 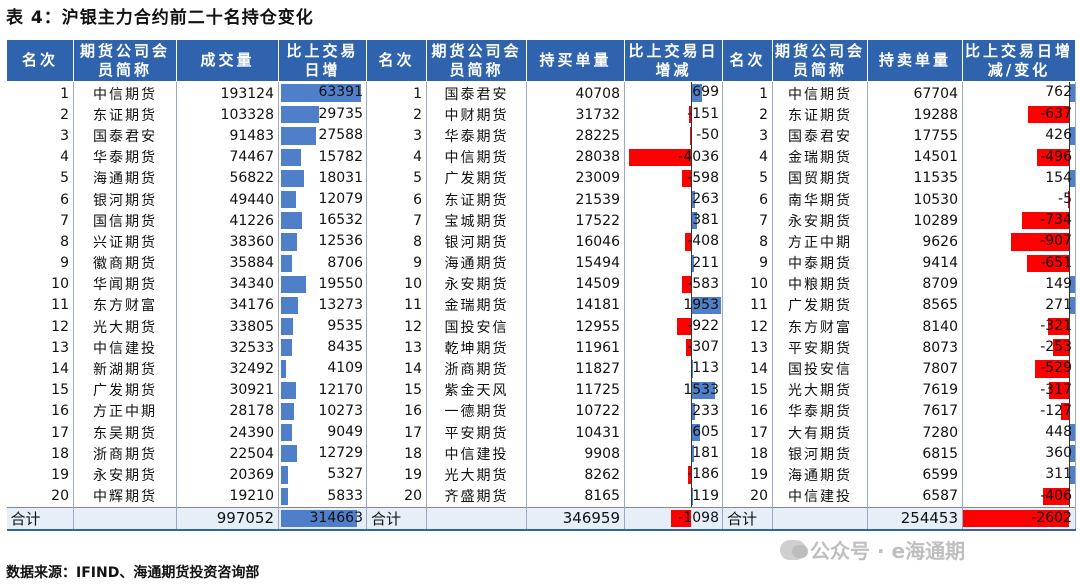 What do you see at coordinates (1056, 241) in the screenshot?
I see `short-change-value: -907` at bounding box center [1056, 241].